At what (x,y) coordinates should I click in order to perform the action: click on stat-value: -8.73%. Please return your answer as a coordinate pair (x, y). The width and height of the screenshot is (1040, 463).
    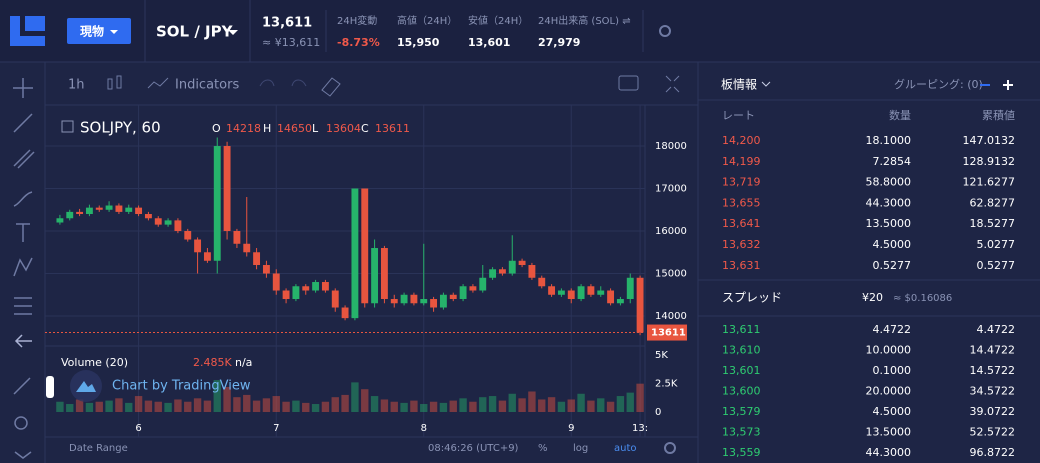
    Looking at the image, I should click on (358, 42).